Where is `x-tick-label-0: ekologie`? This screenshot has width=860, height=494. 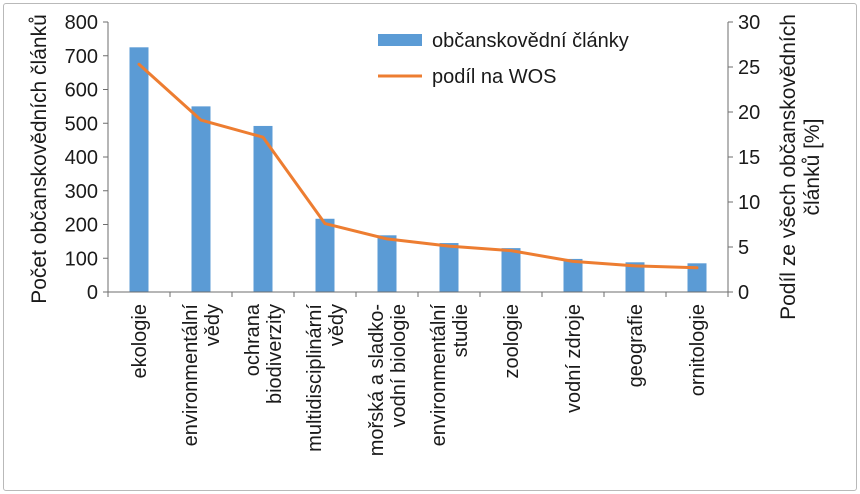 x-tick-label-0: ekologie is located at coordinates (140, 341).